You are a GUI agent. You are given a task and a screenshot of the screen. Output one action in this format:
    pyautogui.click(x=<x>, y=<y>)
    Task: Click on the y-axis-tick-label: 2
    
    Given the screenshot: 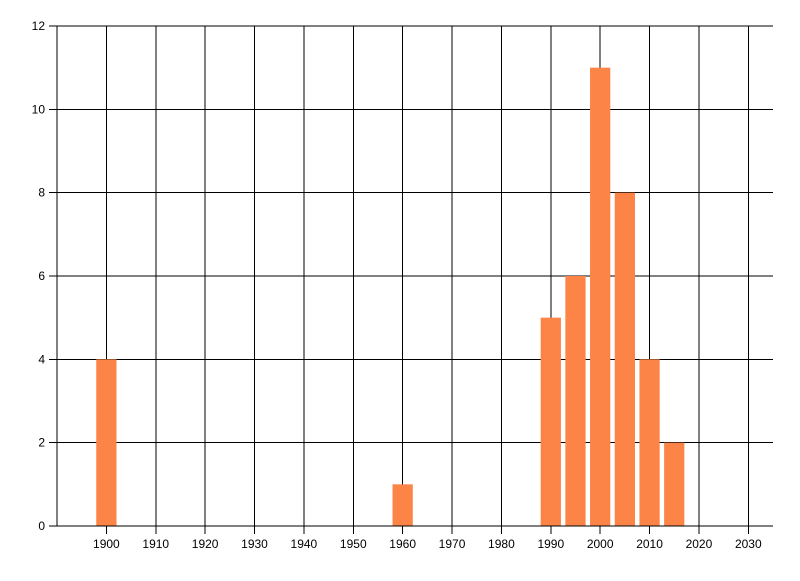 What is the action you would take?
    pyautogui.click(x=41, y=443)
    